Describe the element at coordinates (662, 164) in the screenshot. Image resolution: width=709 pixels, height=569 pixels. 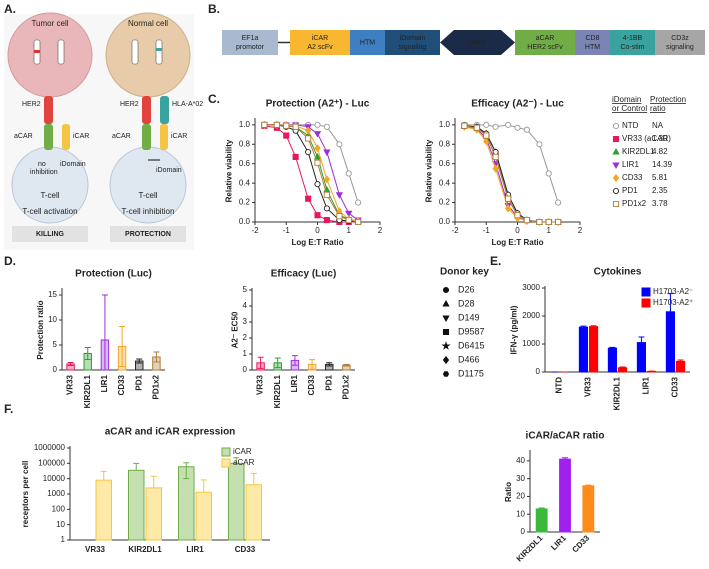
I see `table-value: 14.39` at that location.